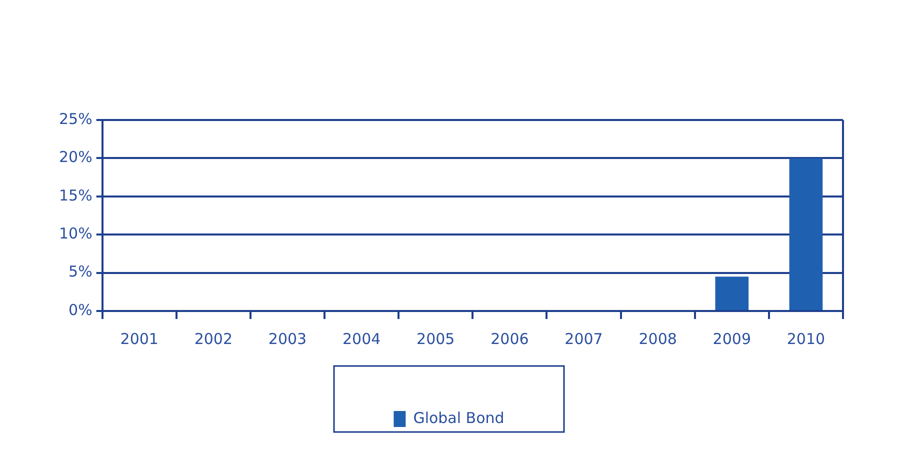  What do you see at coordinates (213, 339) in the screenshot?
I see `x-tick-label: 2002` at bounding box center [213, 339].